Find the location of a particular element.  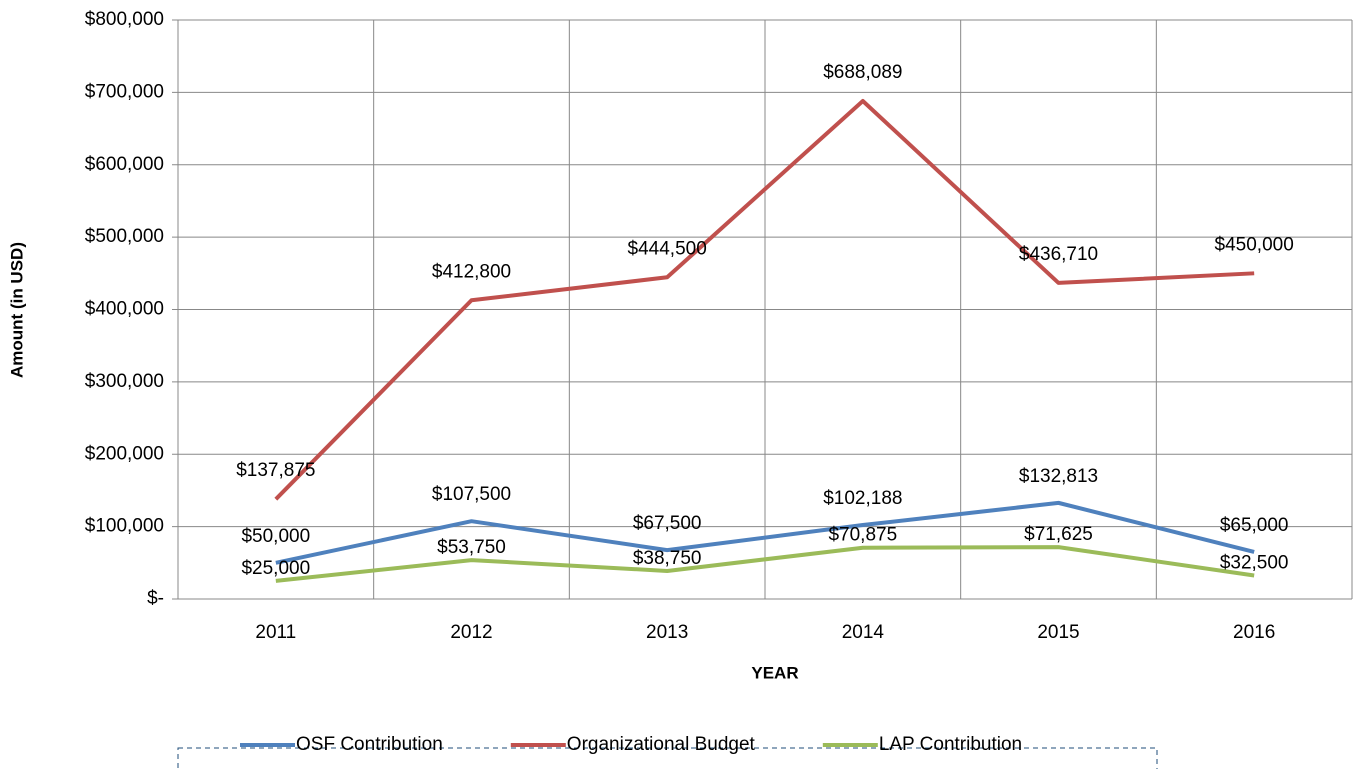

y-tick-label: $500,000 is located at coordinates (124, 236).